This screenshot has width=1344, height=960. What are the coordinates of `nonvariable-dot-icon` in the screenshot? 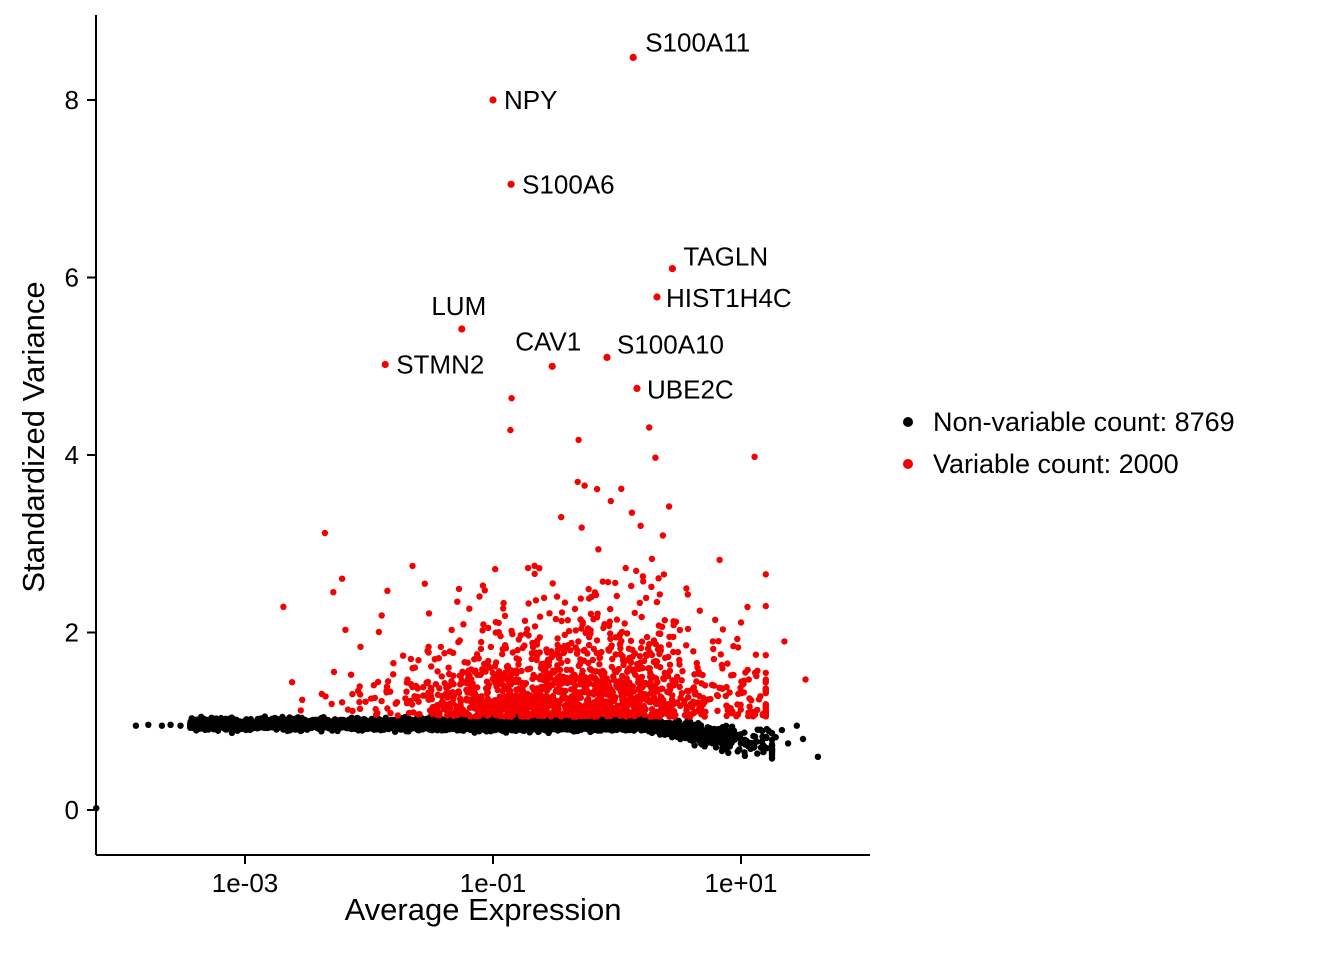 It's located at (908, 422).